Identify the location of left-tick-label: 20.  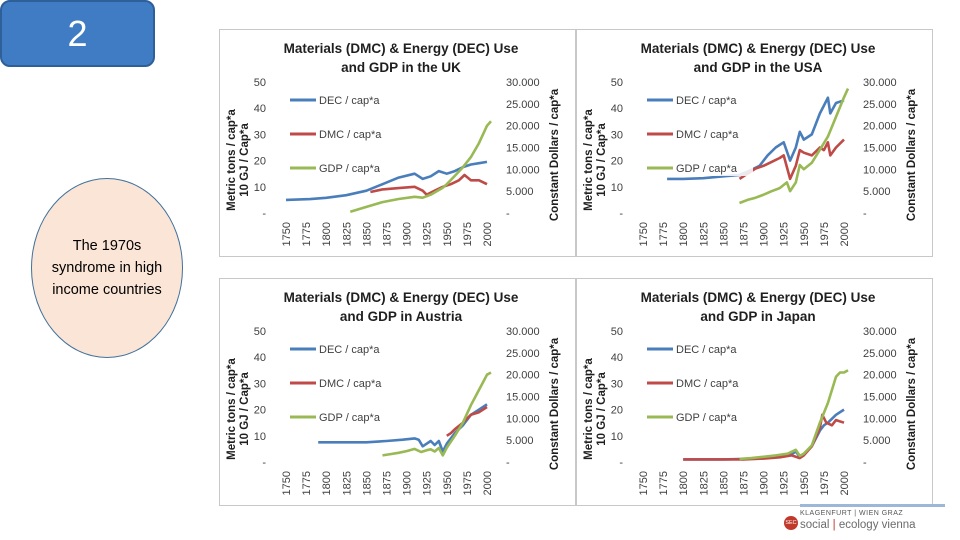
(260, 162).